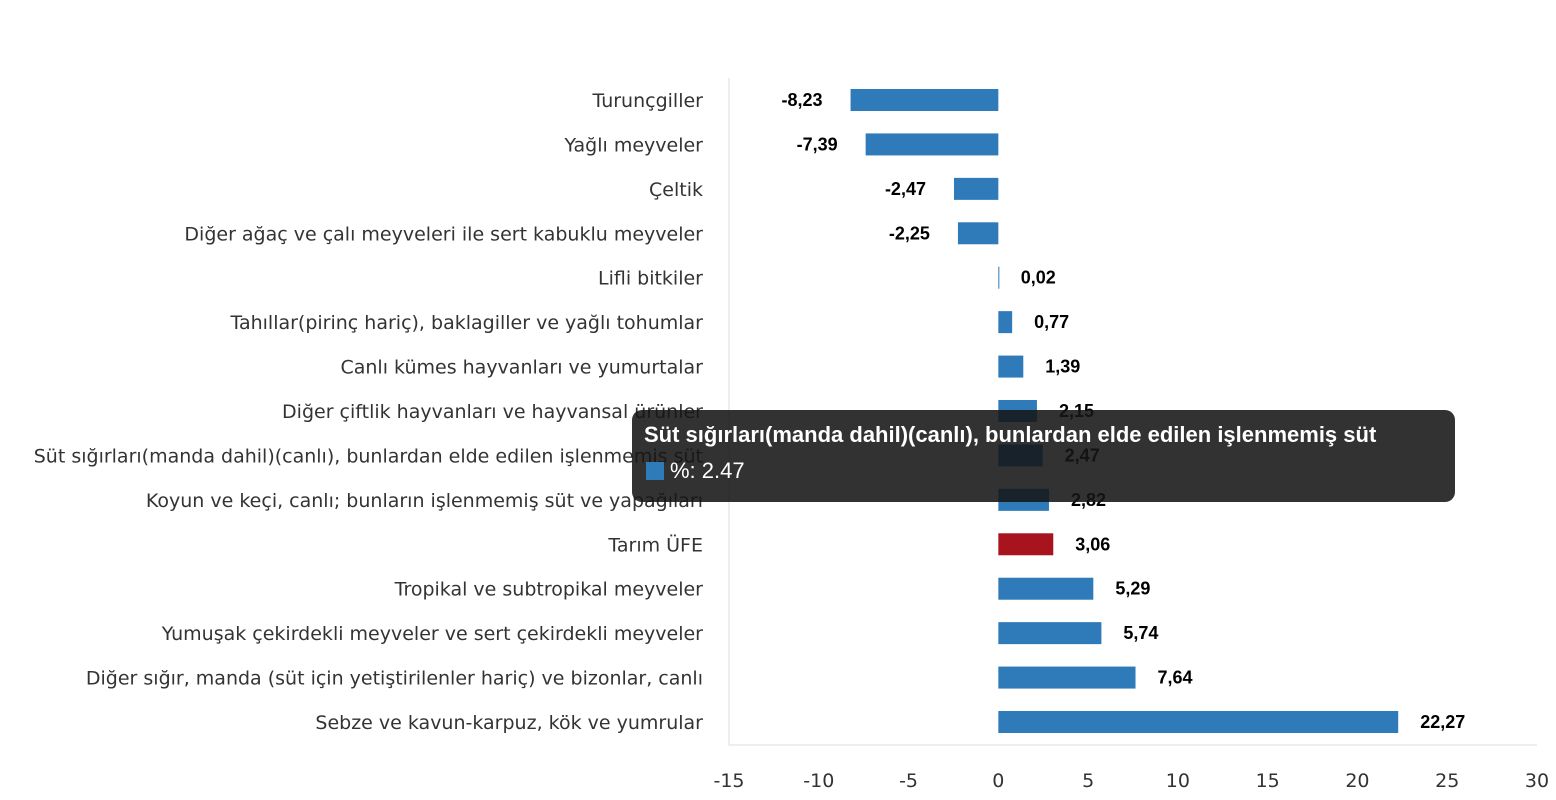 This screenshot has width=1556, height=800. Describe the element at coordinates (818, 781) in the screenshot. I see `x-tick-label: -10` at that location.